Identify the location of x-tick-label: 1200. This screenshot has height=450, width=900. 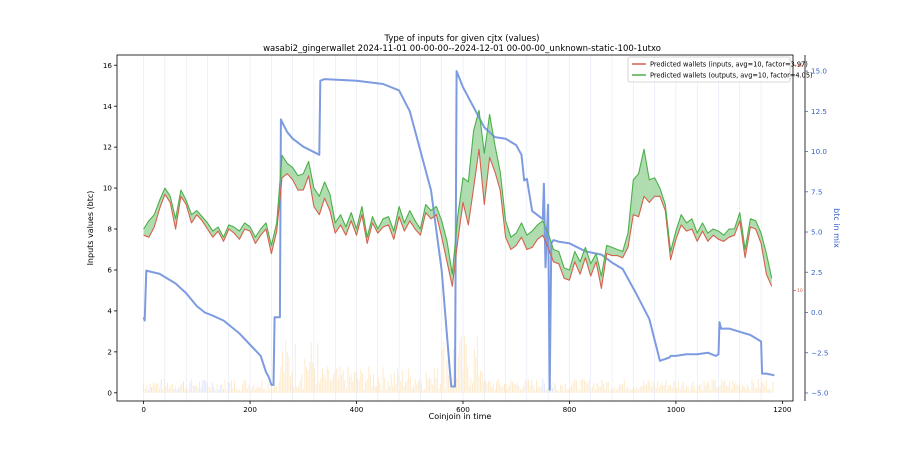
(782, 409).